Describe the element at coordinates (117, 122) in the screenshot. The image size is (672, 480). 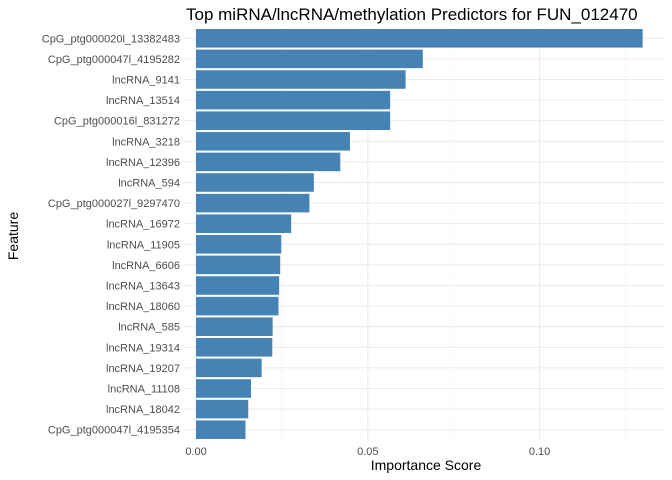
I see `y-tick-label: CpG_ptg000016l_831272` at that location.